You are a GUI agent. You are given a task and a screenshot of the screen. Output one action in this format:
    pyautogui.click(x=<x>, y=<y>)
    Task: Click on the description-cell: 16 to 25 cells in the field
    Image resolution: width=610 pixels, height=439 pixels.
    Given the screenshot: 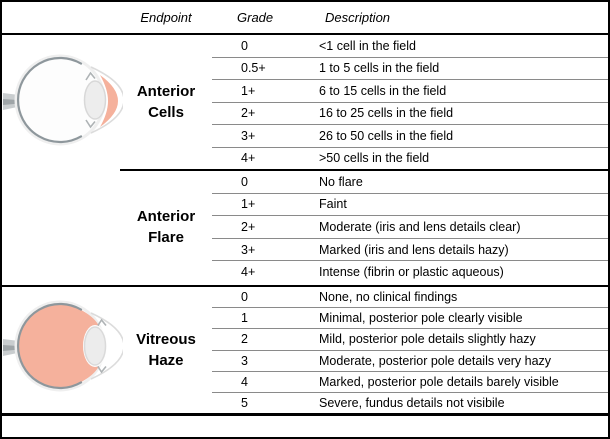 What is the action you would take?
    pyautogui.click(x=386, y=113)
    